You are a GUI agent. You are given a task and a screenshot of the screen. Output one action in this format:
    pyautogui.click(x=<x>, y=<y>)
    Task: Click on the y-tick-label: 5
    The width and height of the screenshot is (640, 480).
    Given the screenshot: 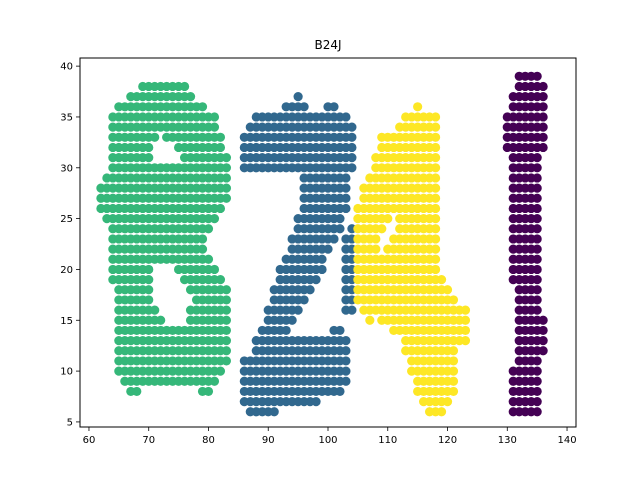 What is the action you would take?
    pyautogui.click(x=70, y=422)
    